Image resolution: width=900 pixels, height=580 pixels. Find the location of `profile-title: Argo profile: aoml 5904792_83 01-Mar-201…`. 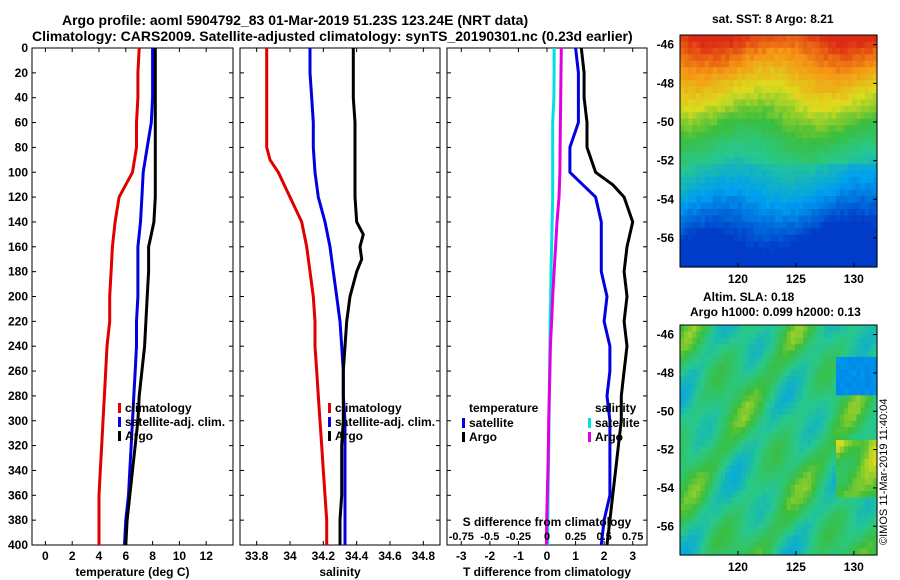

profile-title: Argo profile: aoml 5904792_83 01-Mar-201… is located at coordinates (295, 20).